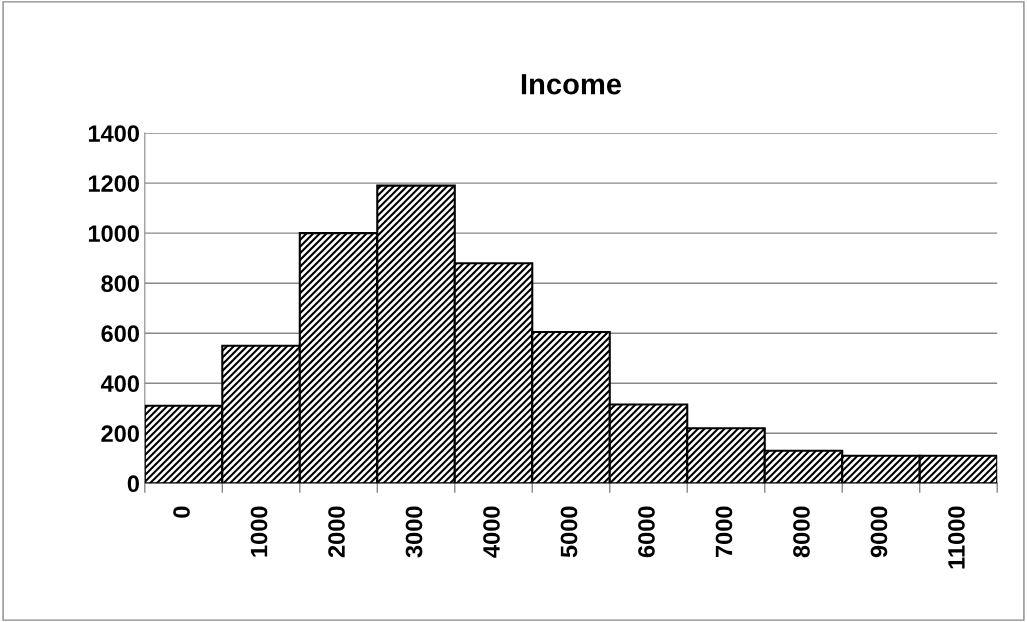 The height and width of the screenshot is (622, 1027). What do you see at coordinates (259, 531) in the screenshot?
I see `x-tick-label: 1000` at bounding box center [259, 531].